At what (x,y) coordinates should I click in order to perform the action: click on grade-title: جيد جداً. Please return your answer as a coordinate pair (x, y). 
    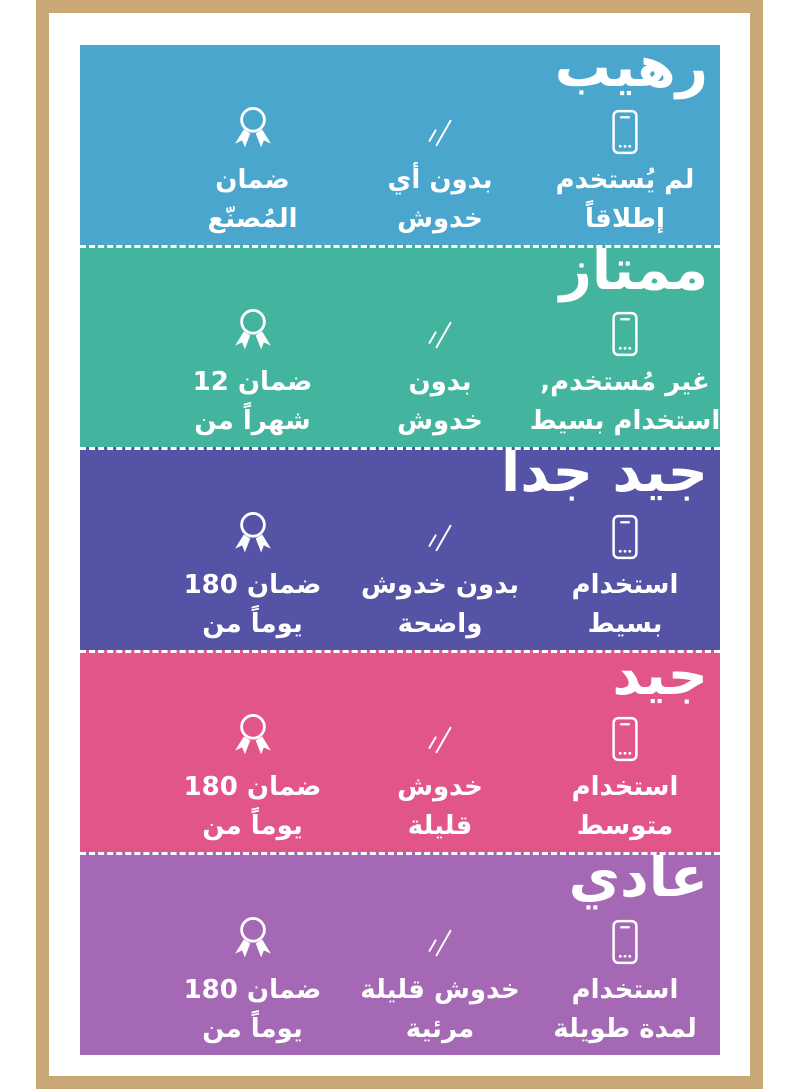
    Looking at the image, I should click on (604, 476).